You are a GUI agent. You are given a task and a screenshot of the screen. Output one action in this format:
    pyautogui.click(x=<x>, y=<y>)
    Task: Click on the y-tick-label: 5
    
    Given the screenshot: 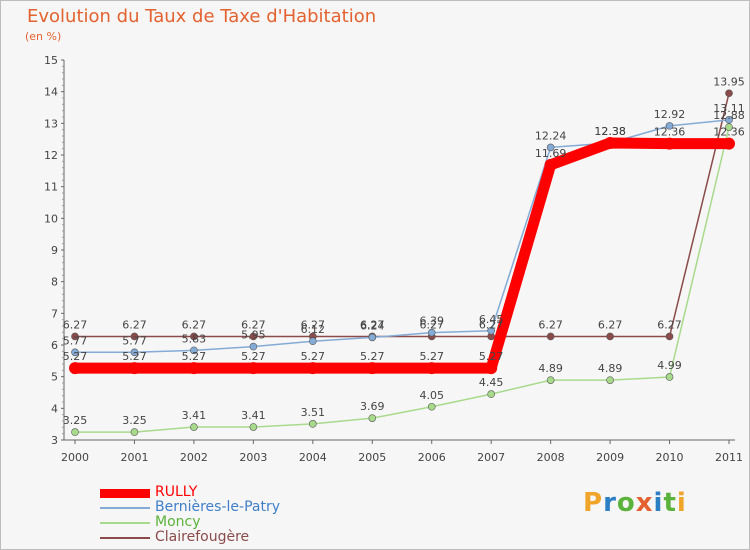 What is the action you would take?
    pyautogui.click(x=54, y=377)
    